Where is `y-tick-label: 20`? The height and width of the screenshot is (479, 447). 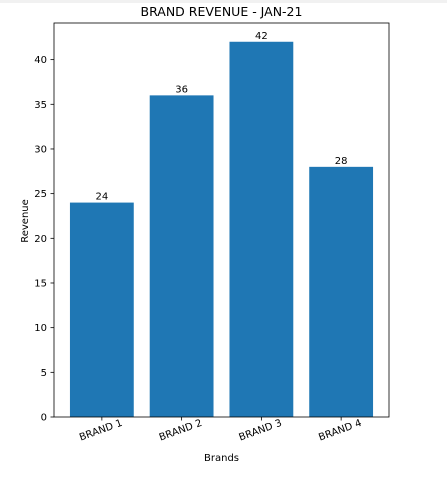 y-tick-label: 20 is located at coordinates (40, 239).